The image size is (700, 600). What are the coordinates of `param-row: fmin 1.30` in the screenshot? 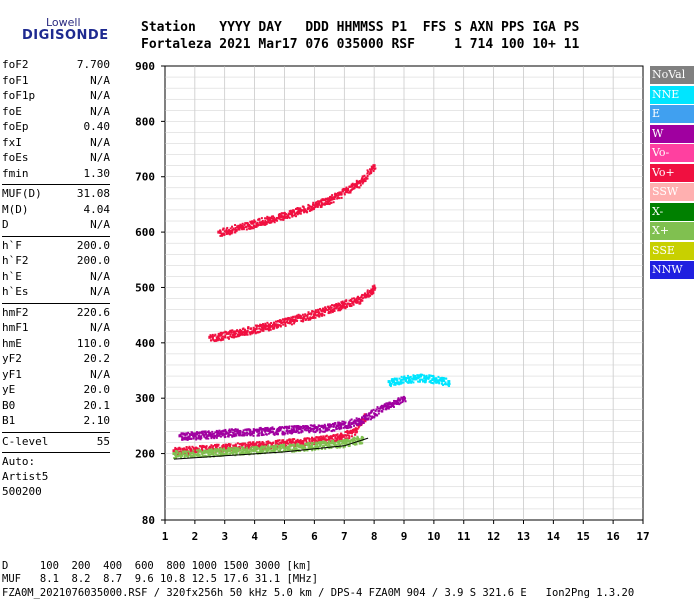 It's located at (56, 175).